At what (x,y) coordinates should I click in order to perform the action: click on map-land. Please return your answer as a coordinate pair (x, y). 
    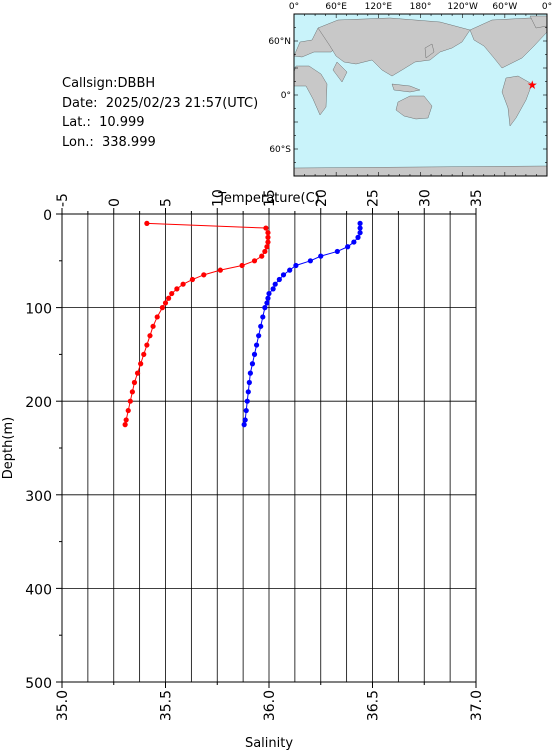
    Looking at the image, I should click on (420, 96).